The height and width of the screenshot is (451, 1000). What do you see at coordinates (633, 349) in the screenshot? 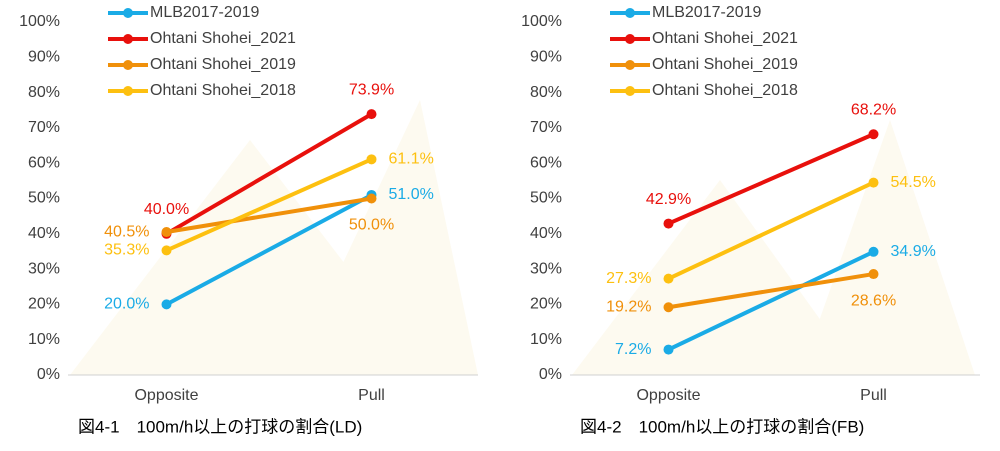
I see `data-label: 7.2%` at bounding box center [633, 349].